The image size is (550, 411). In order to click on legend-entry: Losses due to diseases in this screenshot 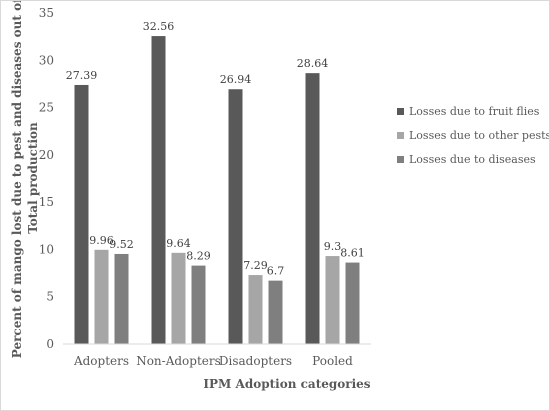, I will do `click(472, 159)`.